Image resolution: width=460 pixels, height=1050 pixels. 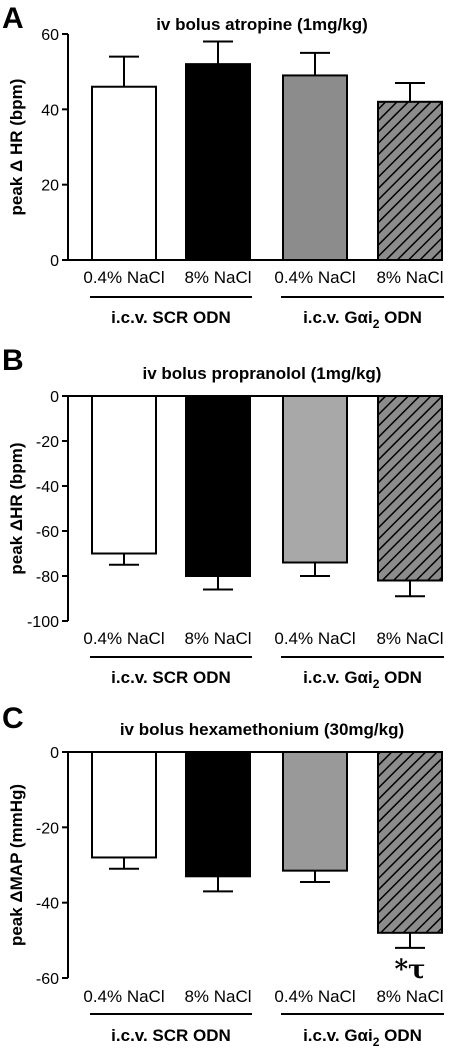 I want to click on y-tick-label: 60, so click(x=50, y=35).